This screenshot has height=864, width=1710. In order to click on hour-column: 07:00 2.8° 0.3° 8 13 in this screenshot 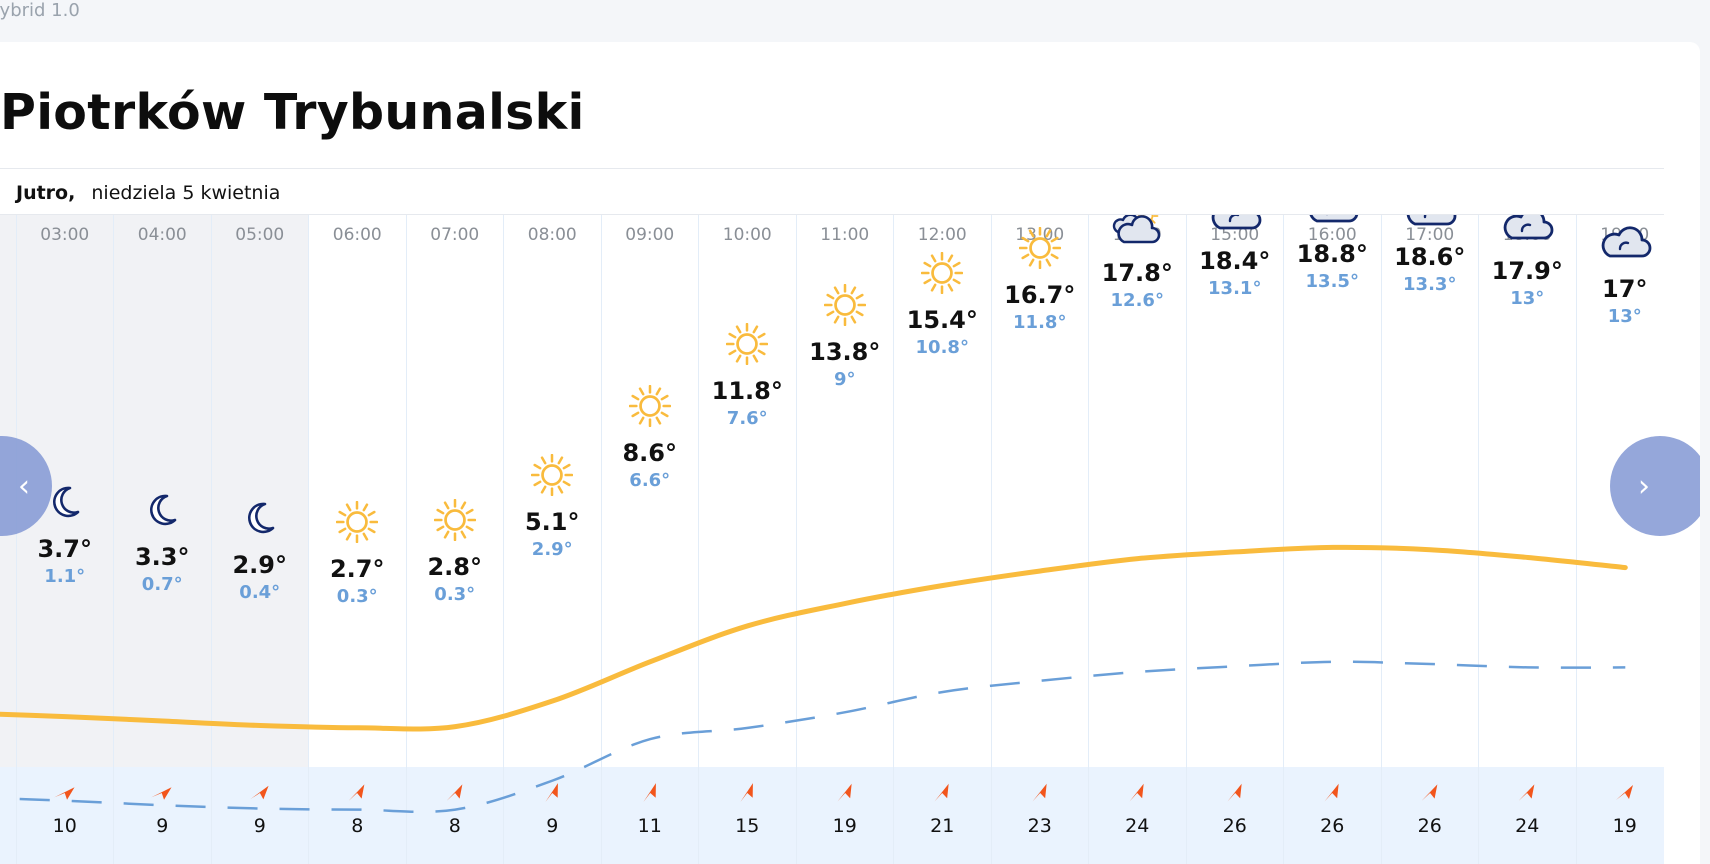, I will do `click(455, 539)`.